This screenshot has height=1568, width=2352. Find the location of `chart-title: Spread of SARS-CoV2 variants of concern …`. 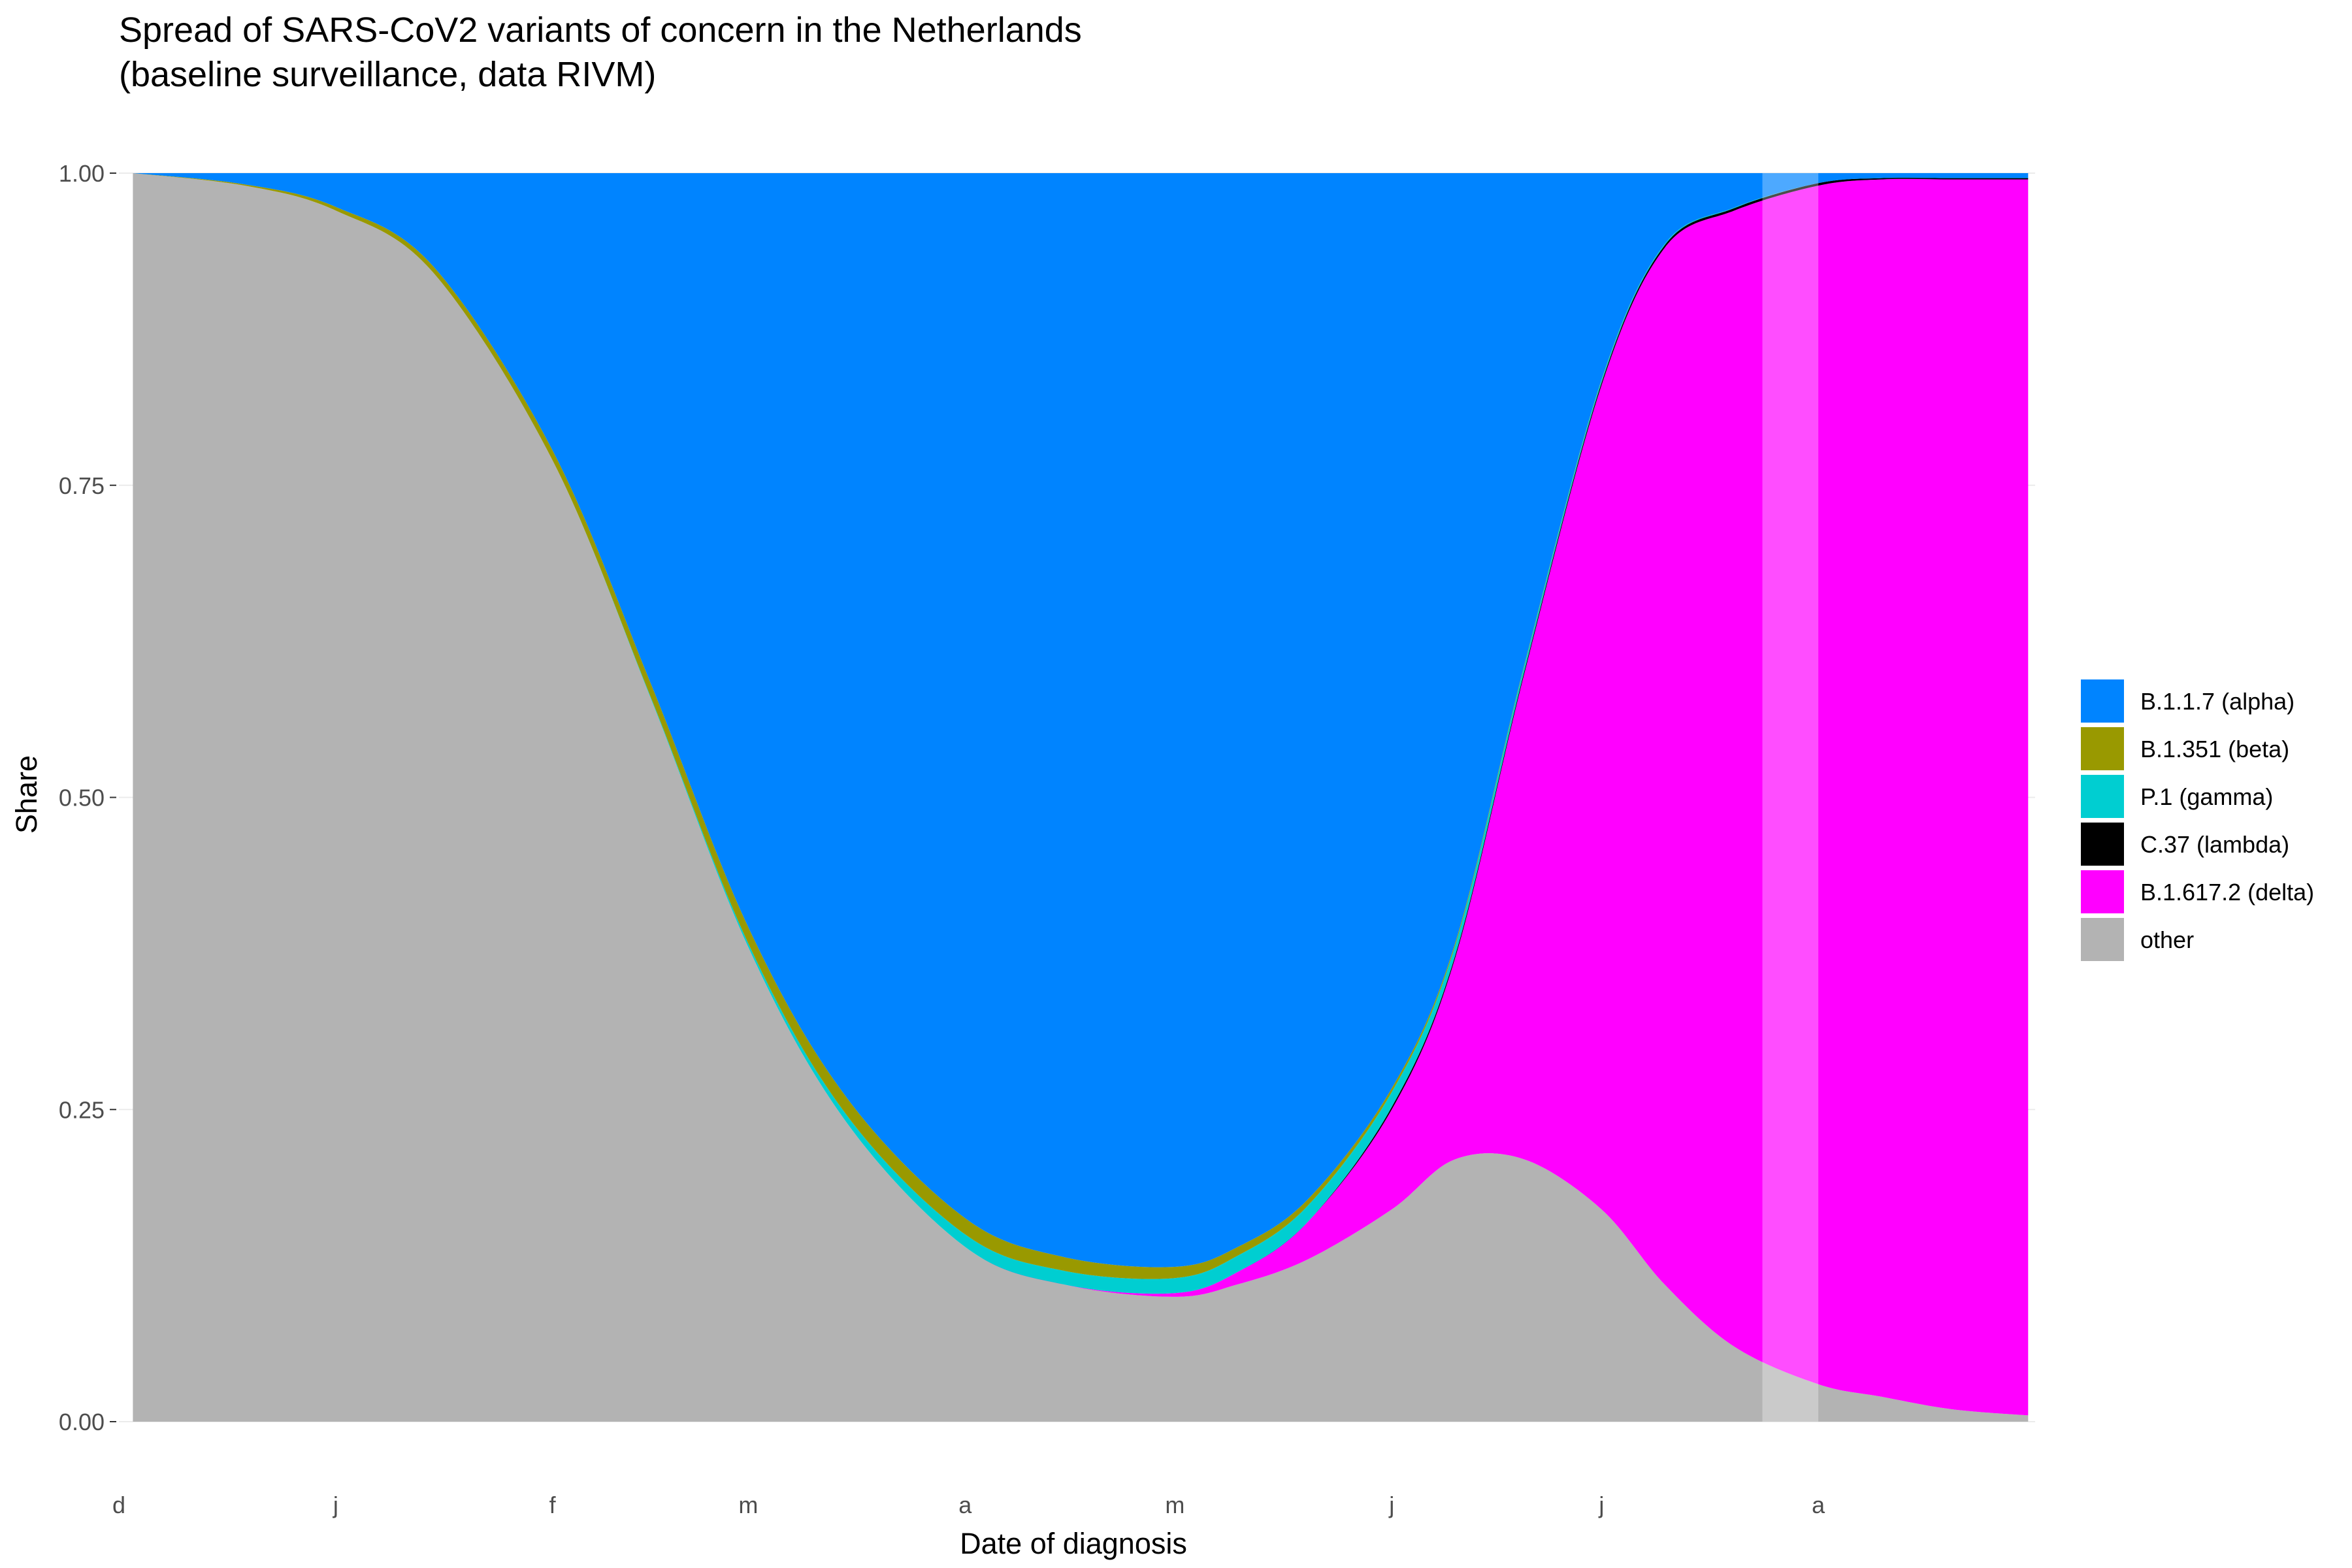

chart-title: Spread of SARS-CoV2 variants of concern … is located at coordinates (600, 30).